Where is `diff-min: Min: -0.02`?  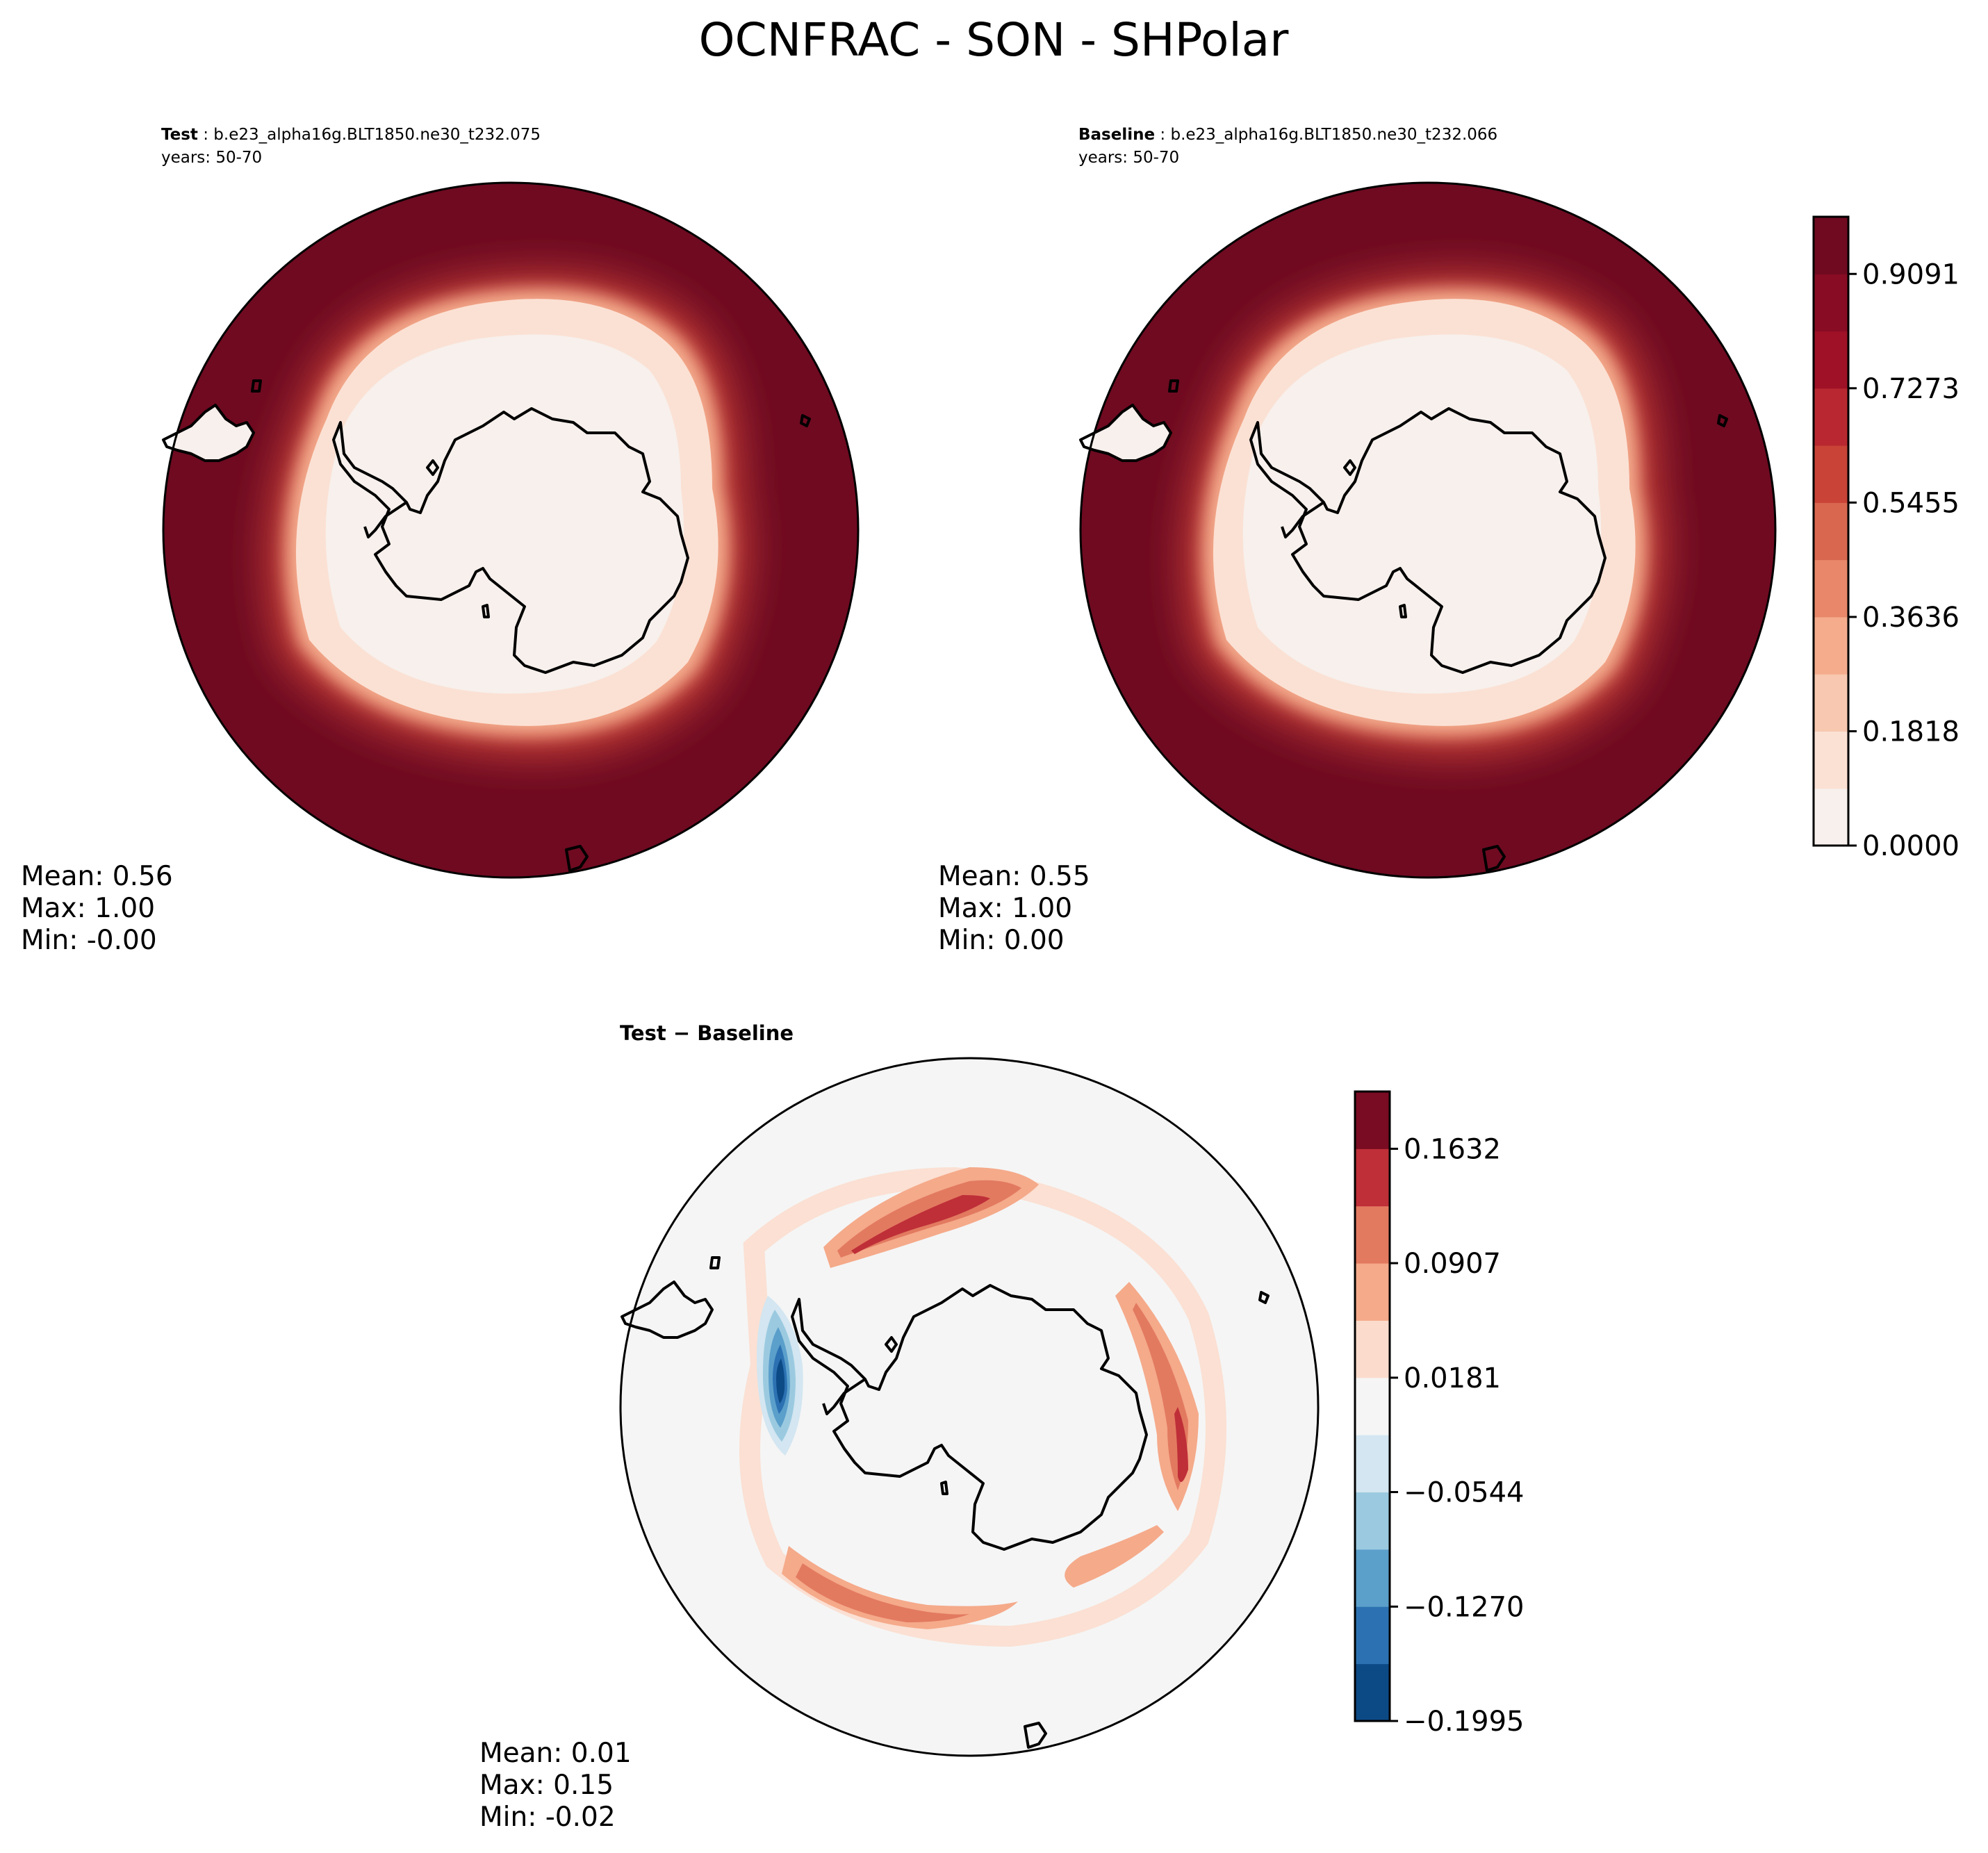 diff-min: Min: -0.02 is located at coordinates (547, 1817).